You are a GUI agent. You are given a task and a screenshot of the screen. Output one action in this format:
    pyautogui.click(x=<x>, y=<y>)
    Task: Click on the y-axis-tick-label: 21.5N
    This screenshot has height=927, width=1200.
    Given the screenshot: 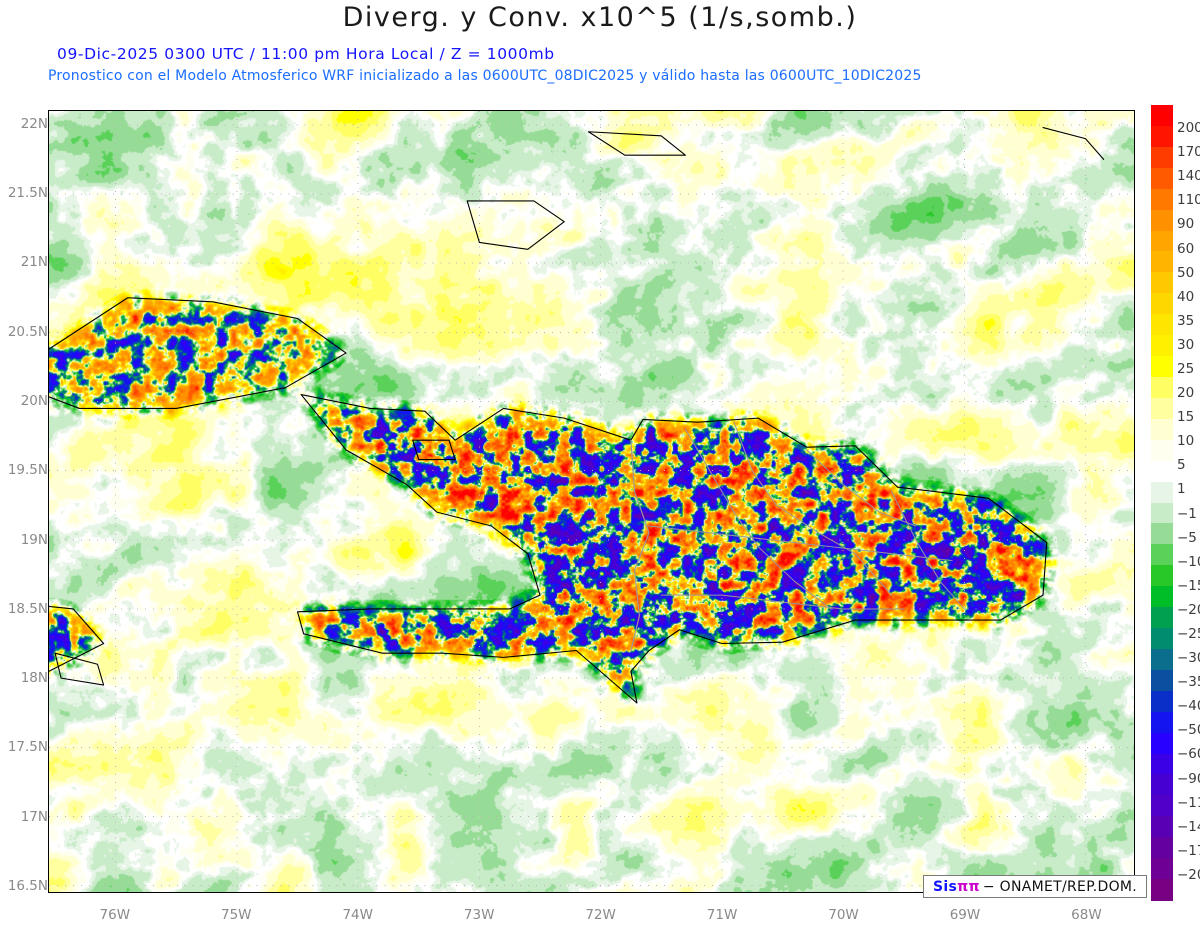 What is the action you would take?
    pyautogui.click(x=27, y=193)
    